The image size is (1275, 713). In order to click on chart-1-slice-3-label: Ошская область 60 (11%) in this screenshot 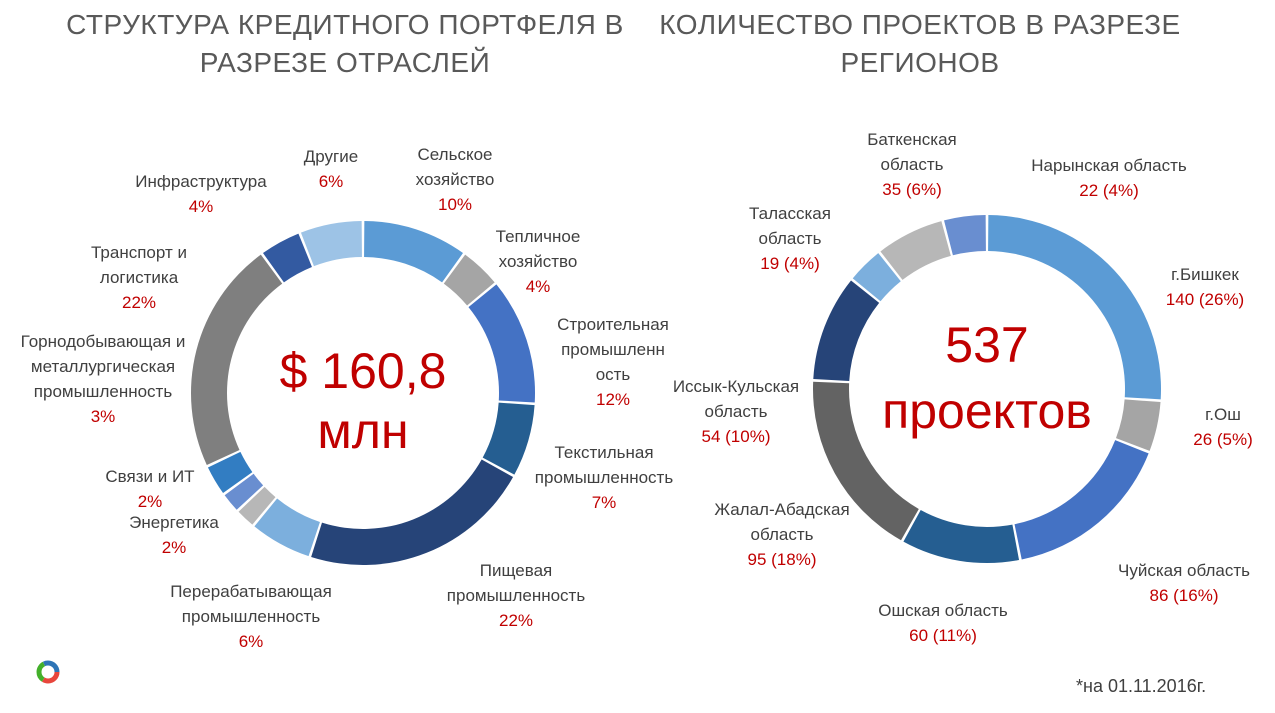, I will do `click(943, 623)`.